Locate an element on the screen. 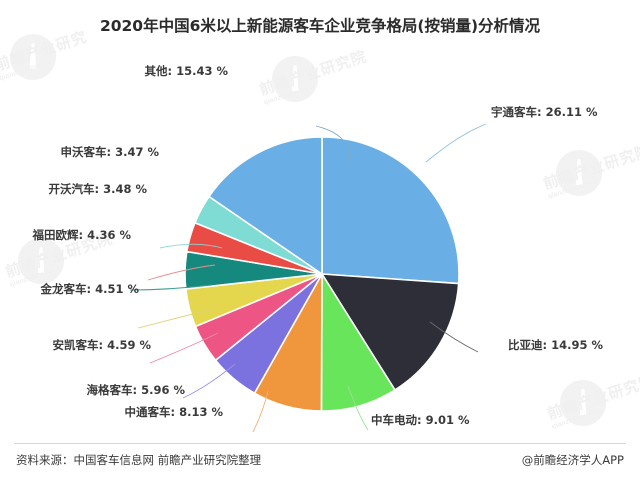 The height and width of the screenshot is (485, 640). pie-label-byd: 比亚迪: 14.95 % is located at coordinates (556, 345).